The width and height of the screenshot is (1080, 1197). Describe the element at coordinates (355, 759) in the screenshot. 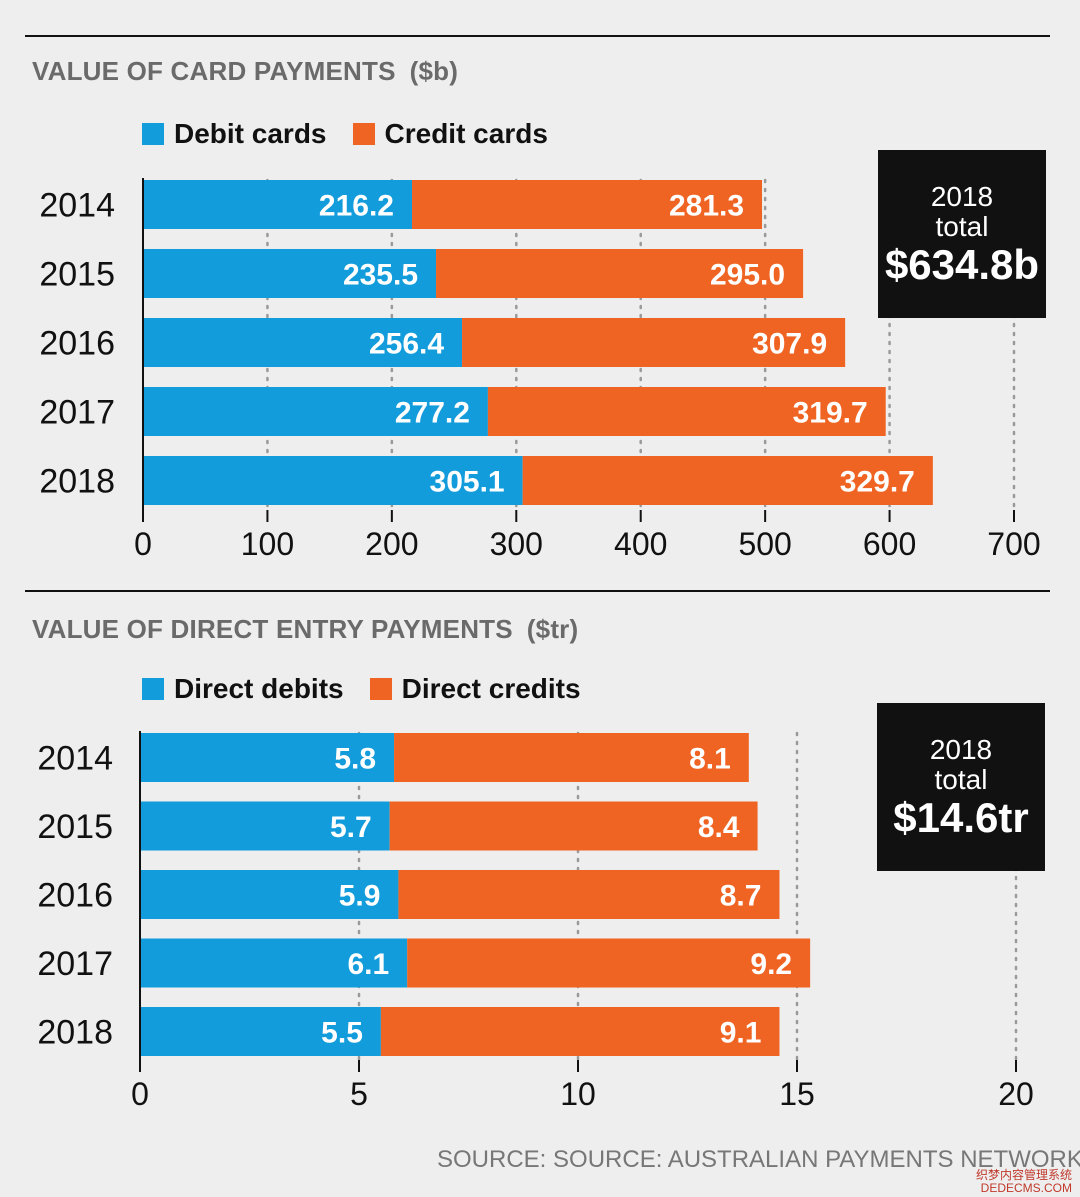

I see `value-label-debit-2014: 5.8` at that location.